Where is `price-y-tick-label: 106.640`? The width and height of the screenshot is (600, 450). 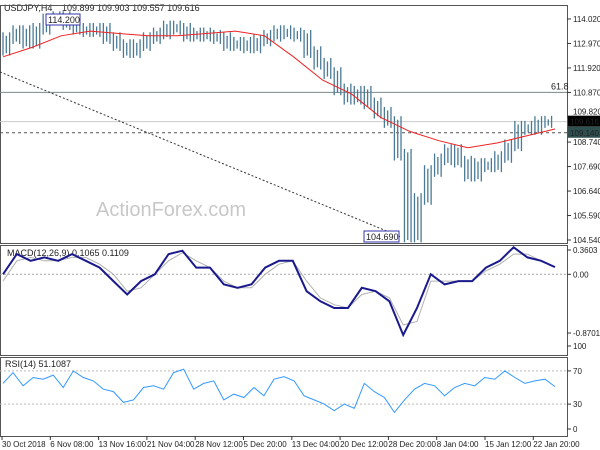
price-y-tick-label: 106.640 is located at coordinates (586, 191).